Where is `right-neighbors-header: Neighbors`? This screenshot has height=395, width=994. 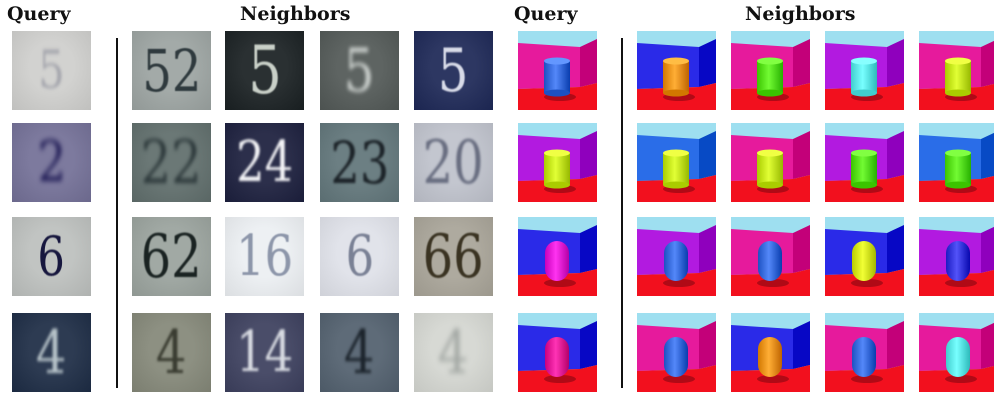 right-neighbors-header: Neighbors is located at coordinates (800, 14).